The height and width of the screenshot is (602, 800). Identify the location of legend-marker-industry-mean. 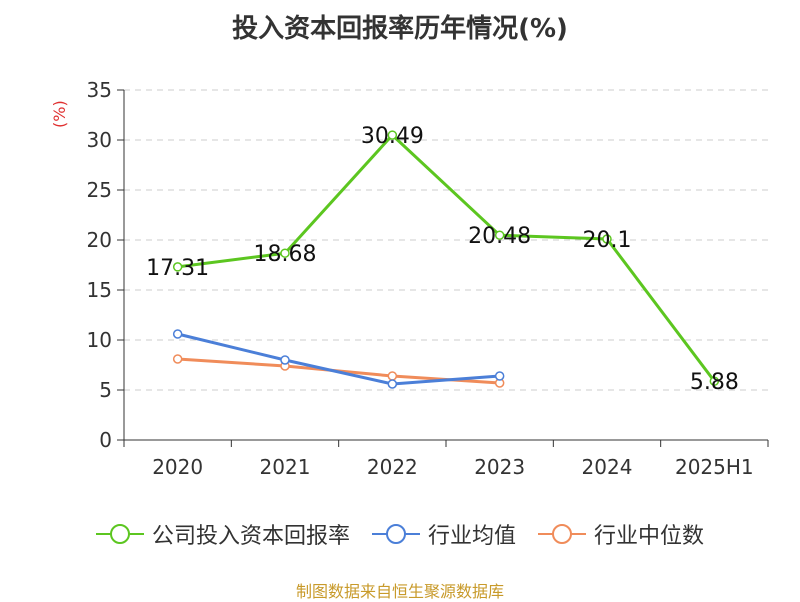
(395, 534).